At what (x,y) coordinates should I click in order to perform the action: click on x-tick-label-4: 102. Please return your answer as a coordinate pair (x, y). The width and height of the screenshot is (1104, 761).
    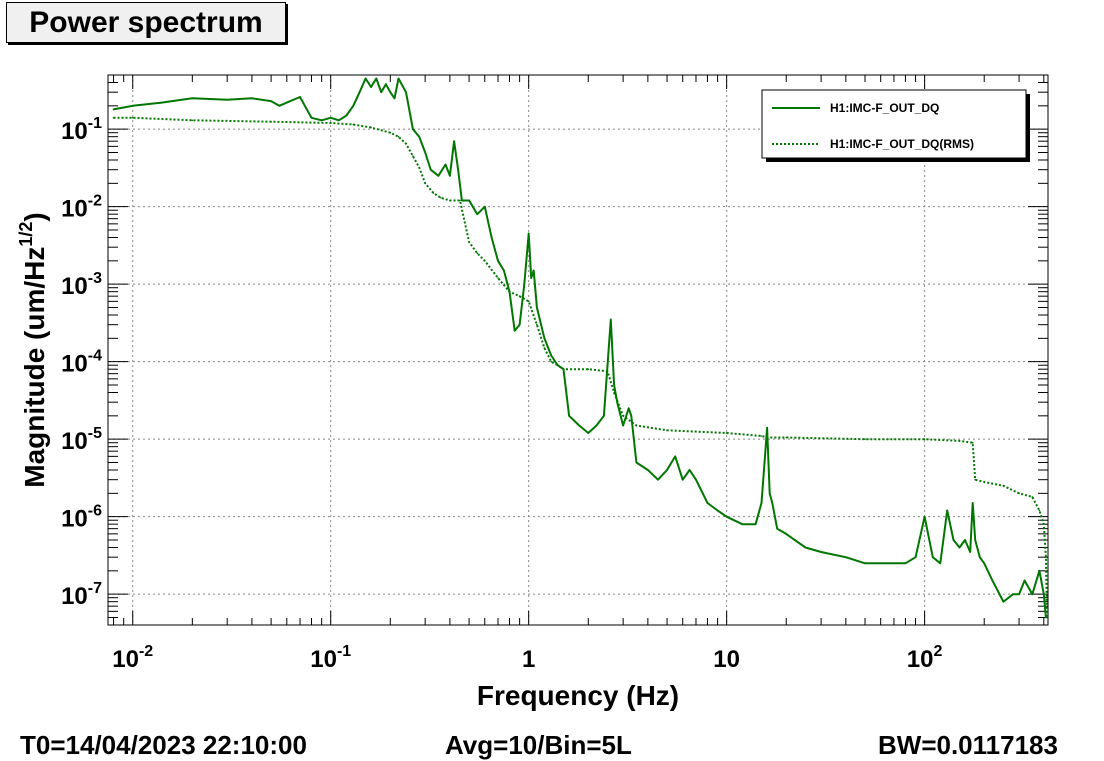
    Looking at the image, I should click on (925, 658).